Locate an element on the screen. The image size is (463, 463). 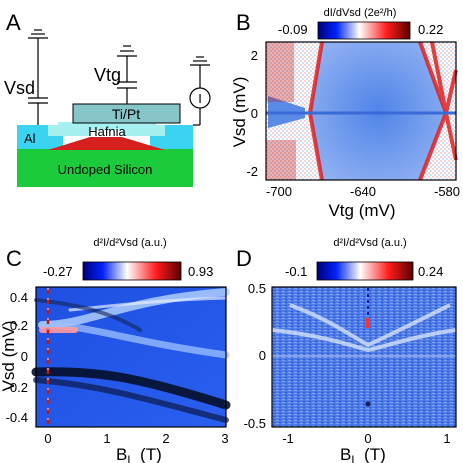
cbar-max-d: 0.24 is located at coordinates (430, 271).